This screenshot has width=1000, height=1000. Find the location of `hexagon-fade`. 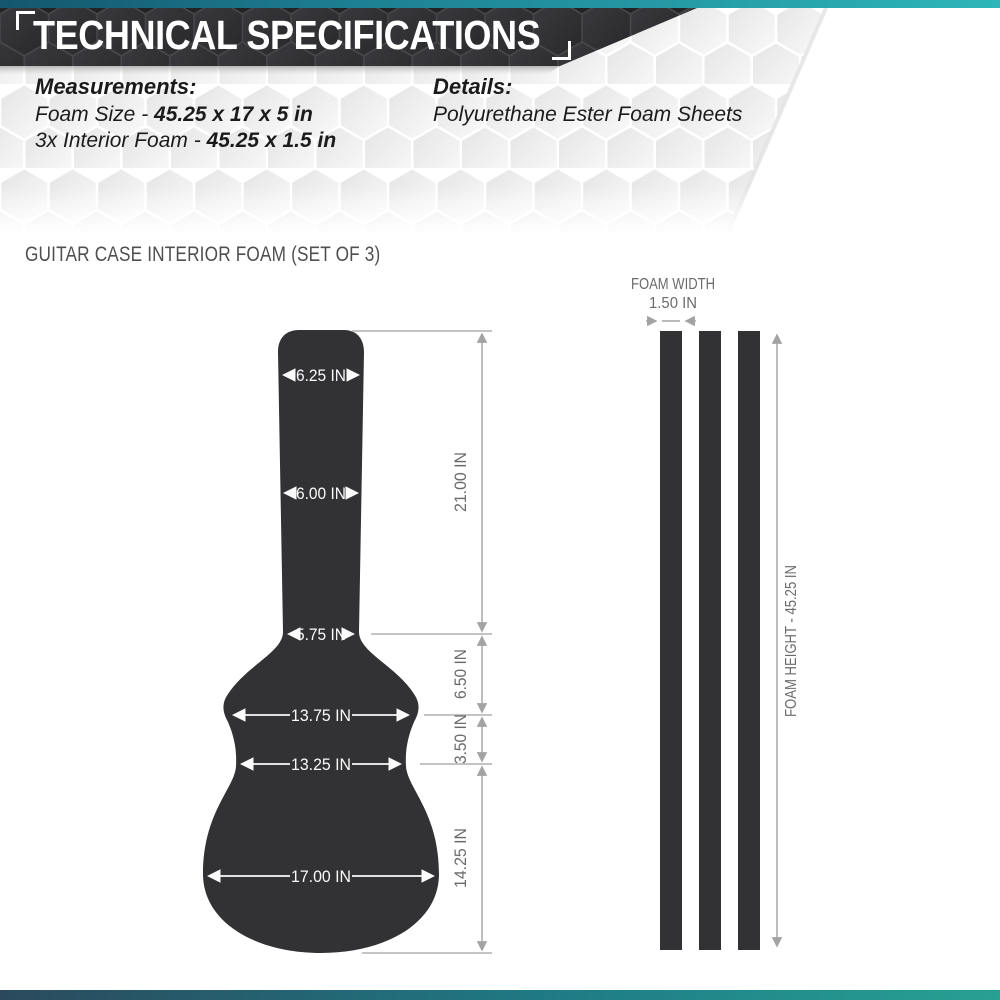

hexagon-fade is located at coordinates (420, 210).